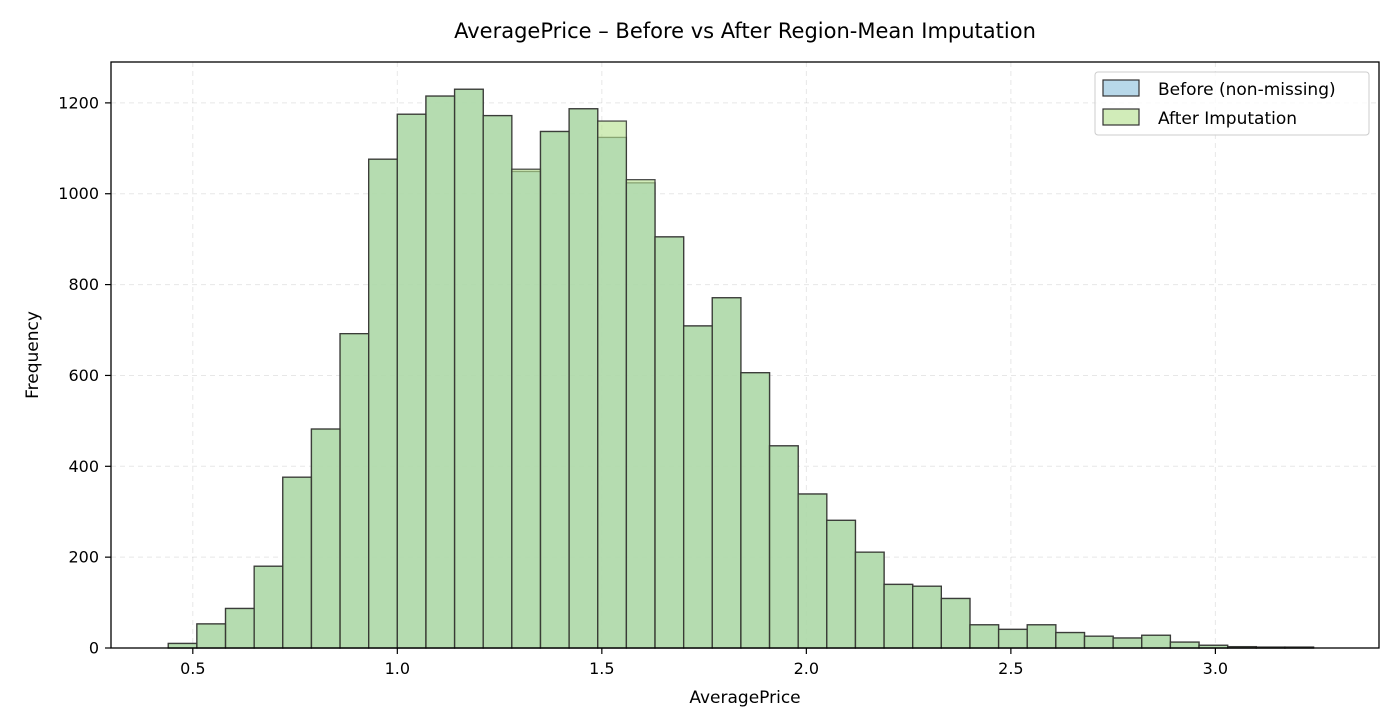 The image size is (1400, 728). I want to click on legend-box, so click(1232, 103).